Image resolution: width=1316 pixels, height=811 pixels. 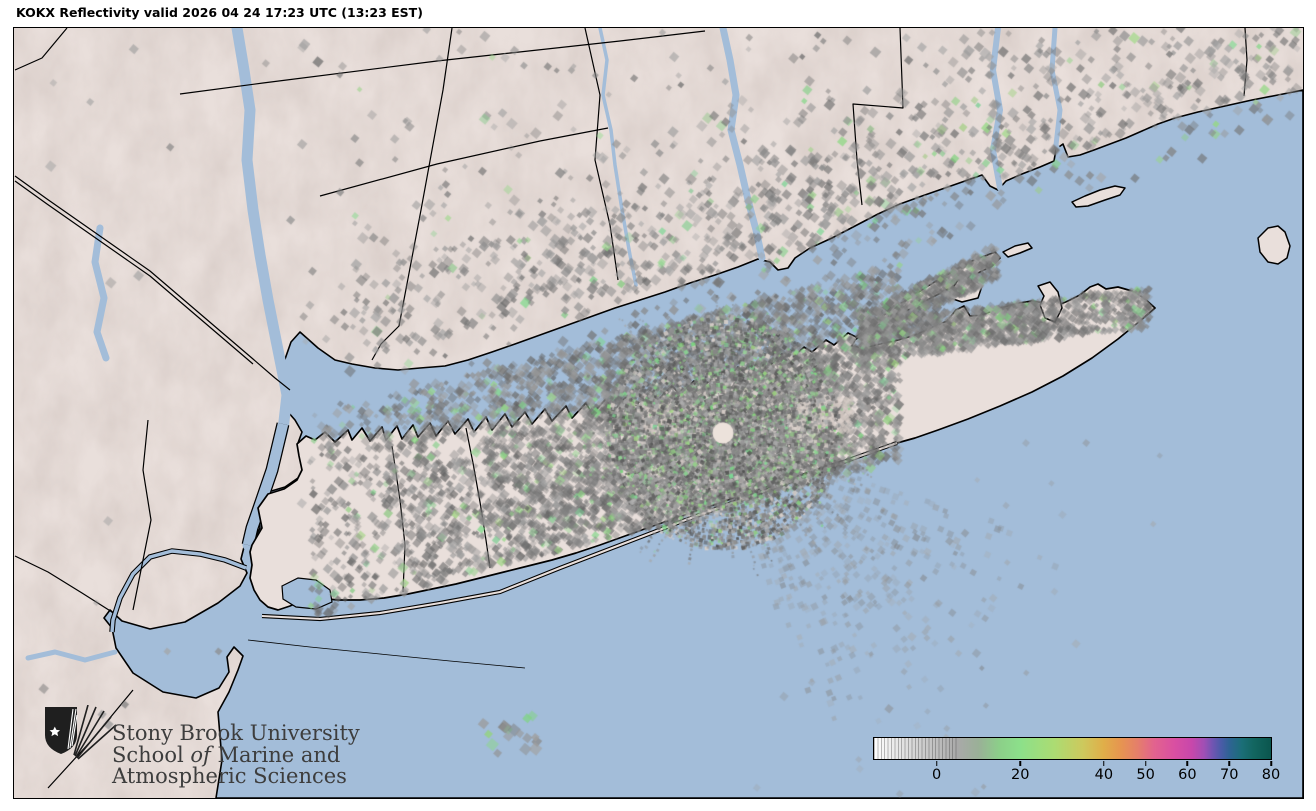 I want to click on logo-line-2: School of Marine and, so click(x=226, y=754).